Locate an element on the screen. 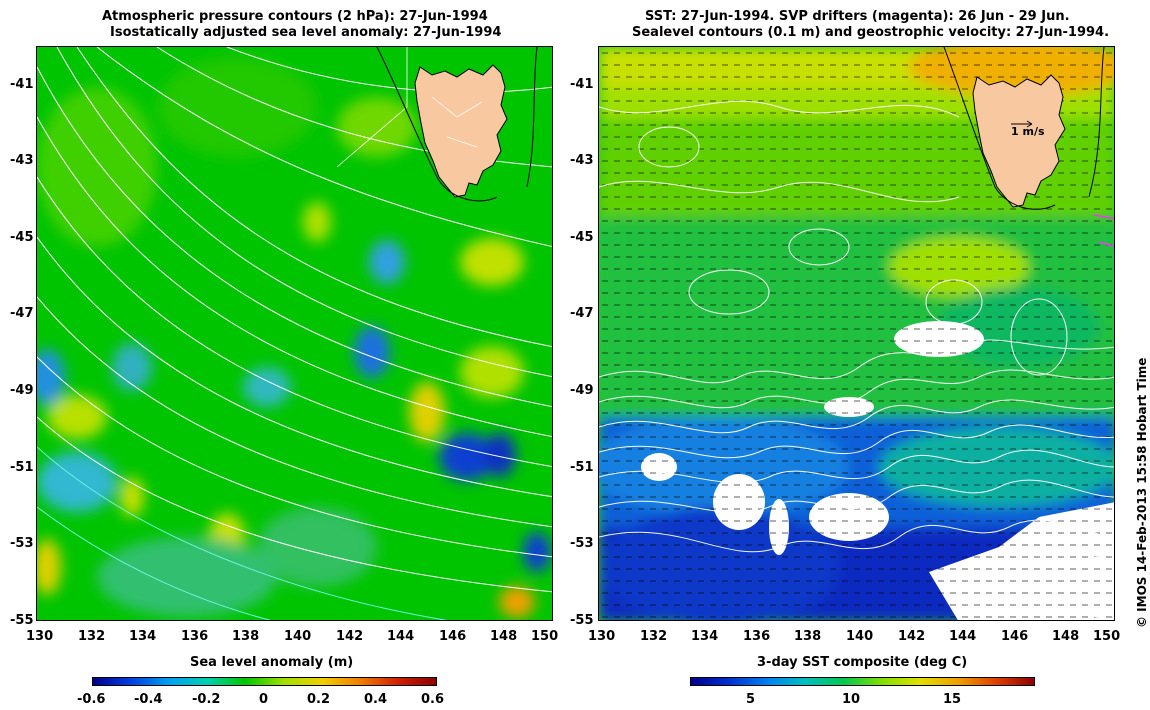 The width and height of the screenshot is (1150, 710). colorbar-tick: -0.6 is located at coordinates (91, 699).